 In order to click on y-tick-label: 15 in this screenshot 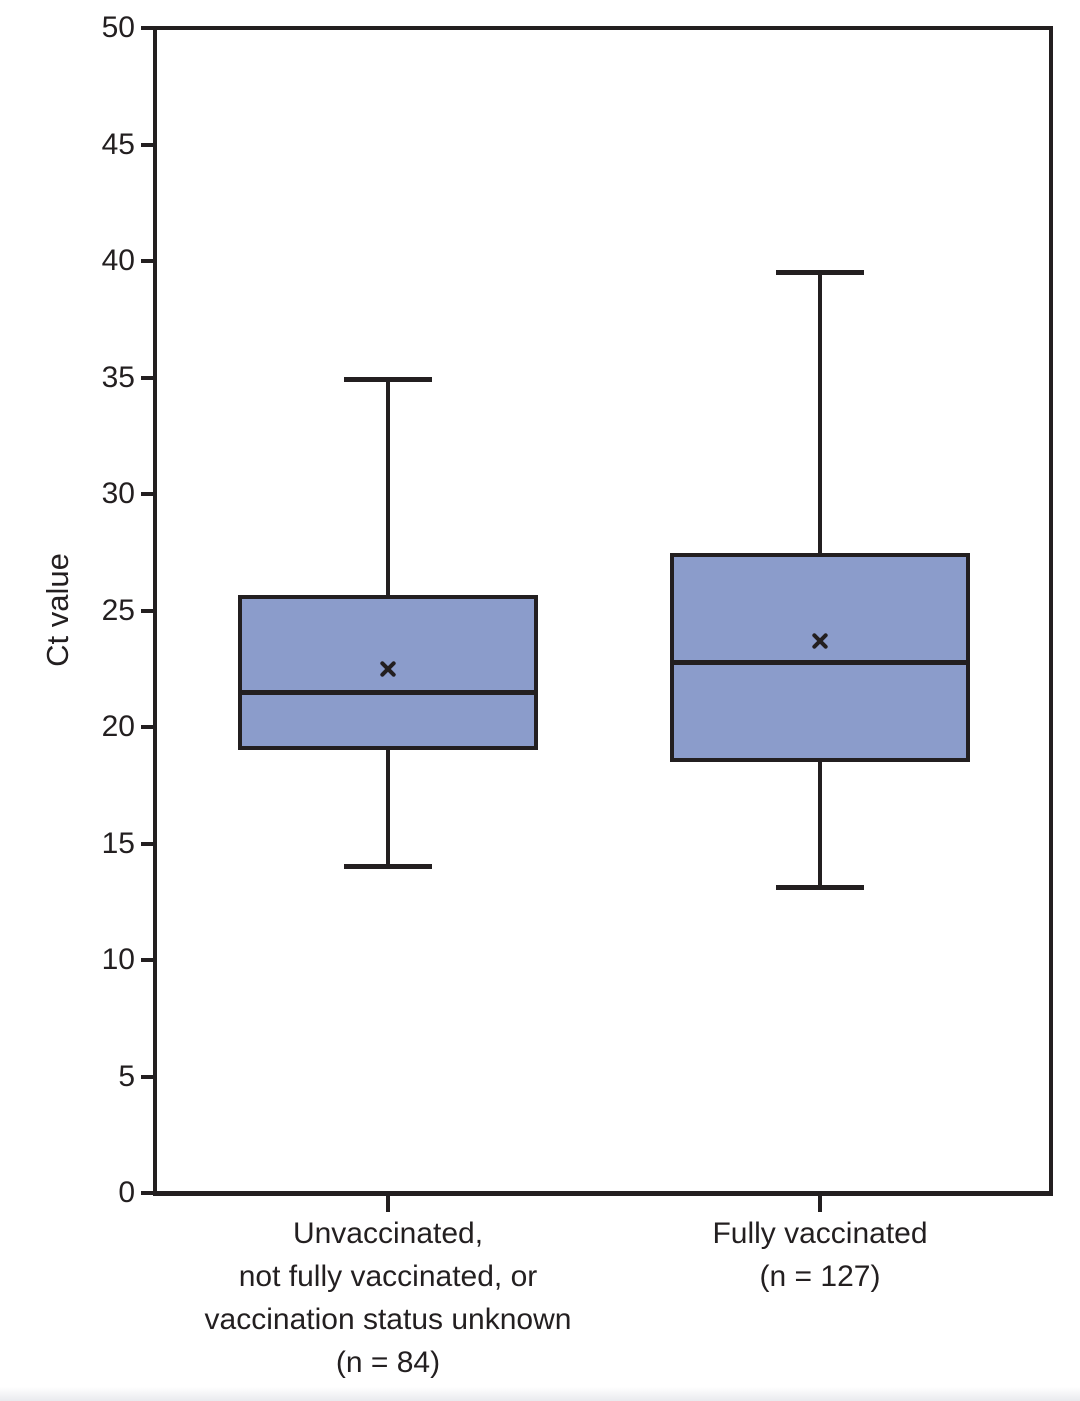, I will do `click(118, 843)`.